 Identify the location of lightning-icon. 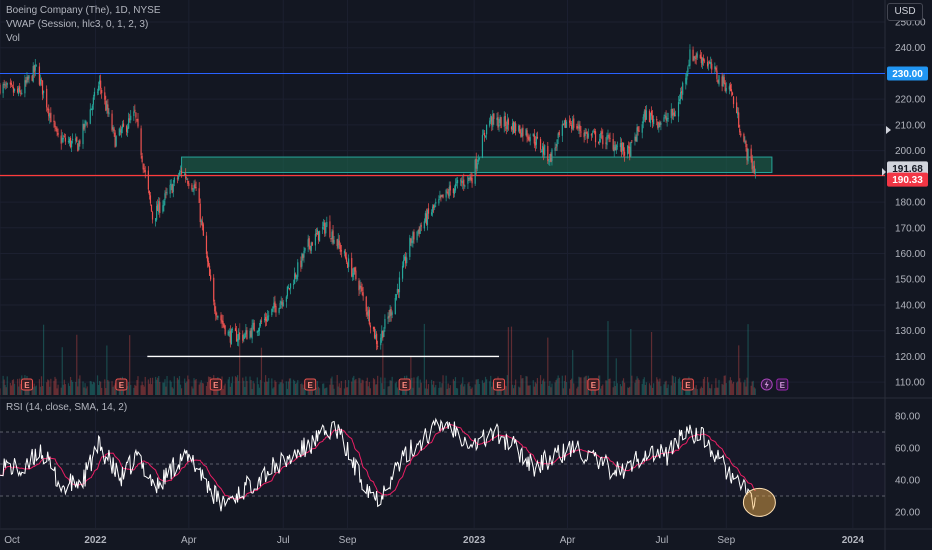
(766, 384).